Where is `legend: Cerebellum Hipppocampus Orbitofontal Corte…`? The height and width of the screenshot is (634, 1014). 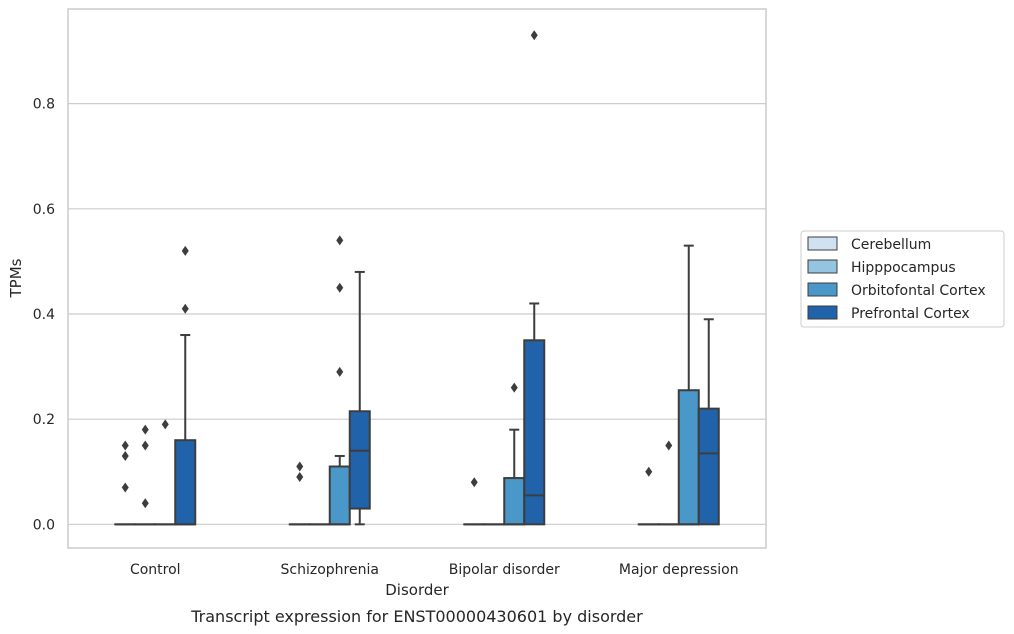 legend: Cerebellum Hipppocampus Orbitofontal Corte… is located at coordinates (902, 279).